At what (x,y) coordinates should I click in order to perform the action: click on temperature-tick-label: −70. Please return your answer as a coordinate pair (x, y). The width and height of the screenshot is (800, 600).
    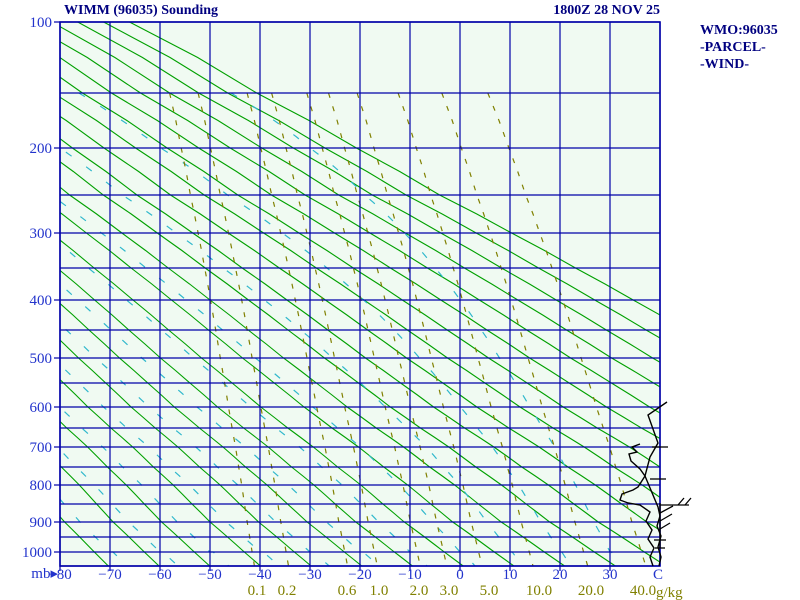
    Looking at the image, I should click on (109, 575).